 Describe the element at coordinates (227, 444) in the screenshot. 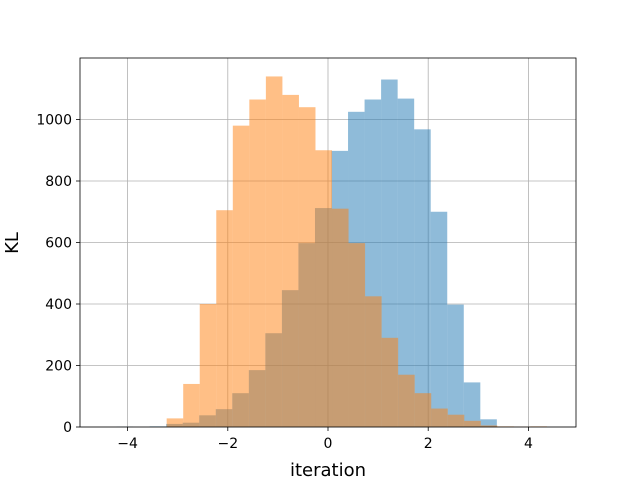

I see `x-tick-label: −2` at that location.